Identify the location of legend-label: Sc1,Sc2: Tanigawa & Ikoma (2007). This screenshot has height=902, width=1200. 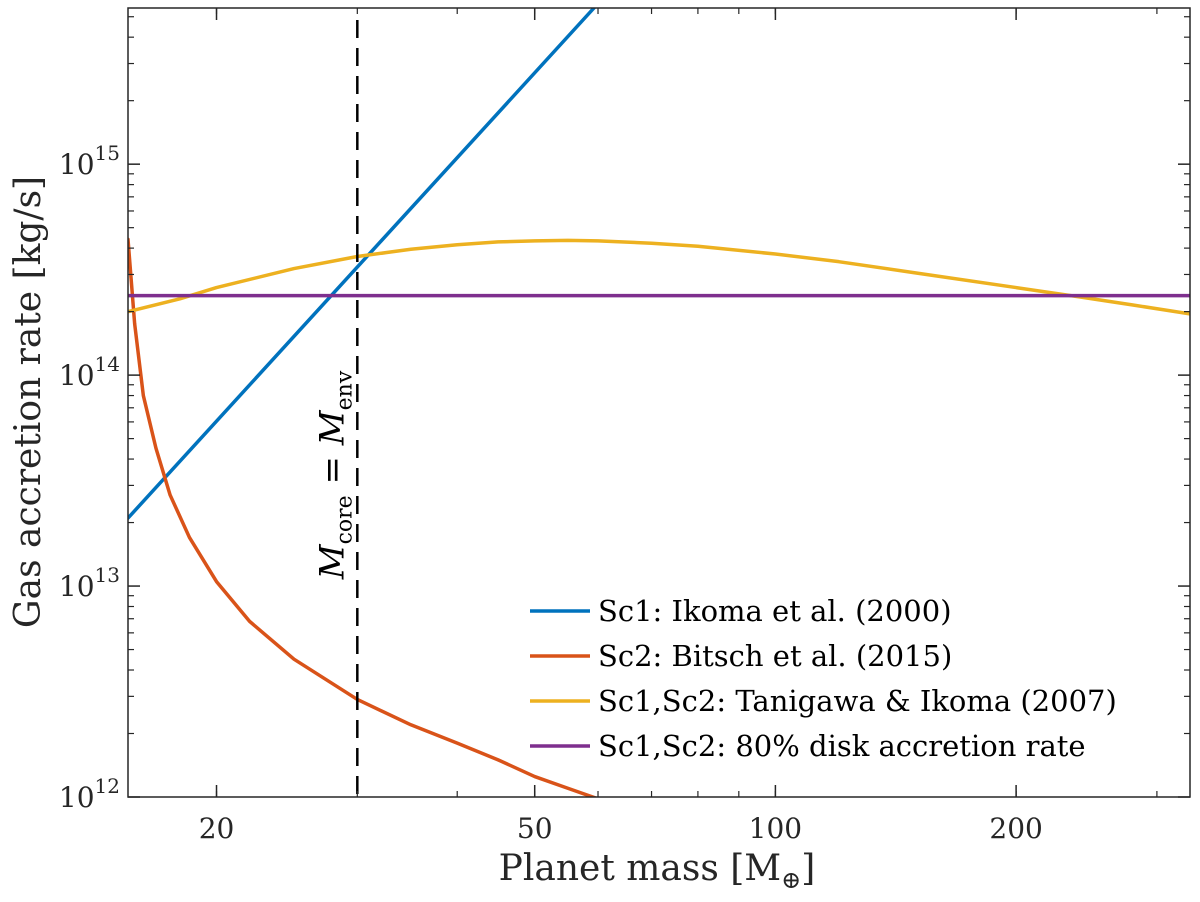
(857, 701).